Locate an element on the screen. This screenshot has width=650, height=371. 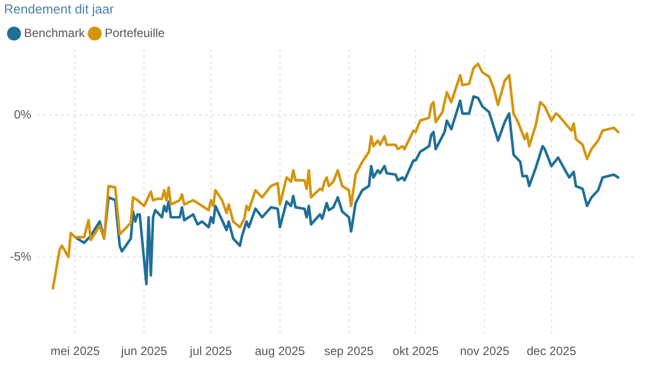
y-tick-label: -5% is located at coordinates (21, 256).